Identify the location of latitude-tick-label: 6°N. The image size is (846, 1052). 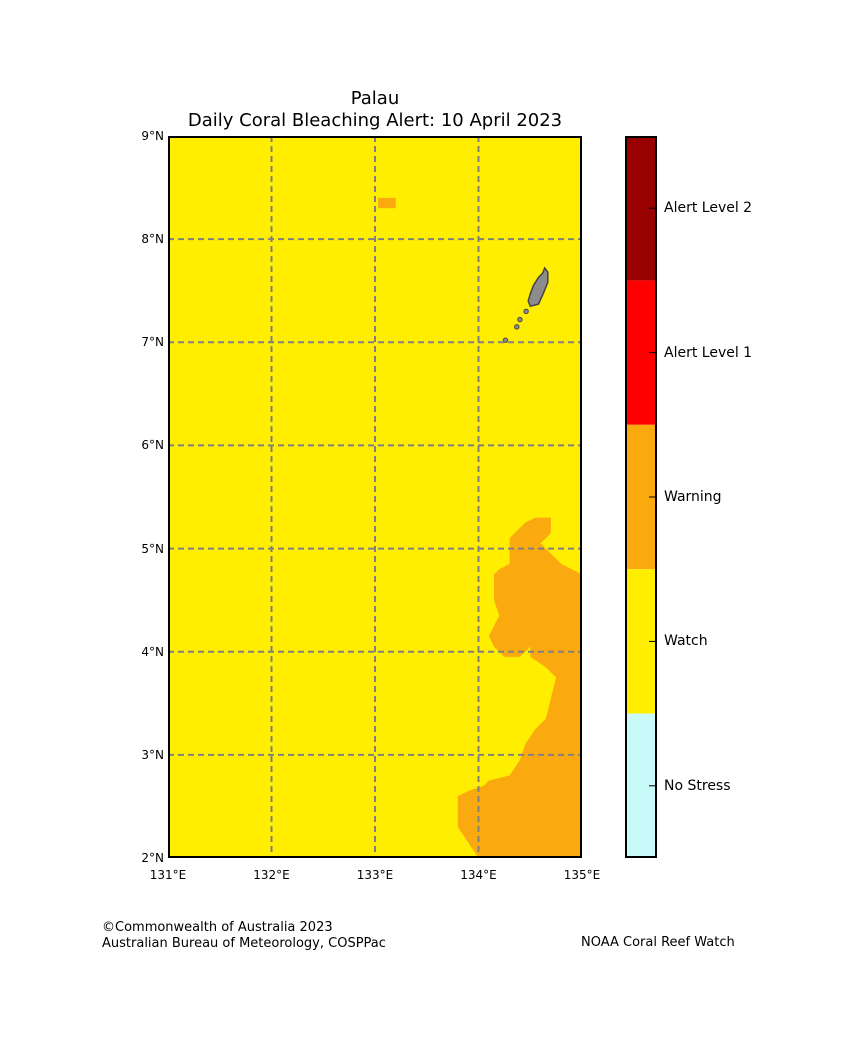
(152, 445).